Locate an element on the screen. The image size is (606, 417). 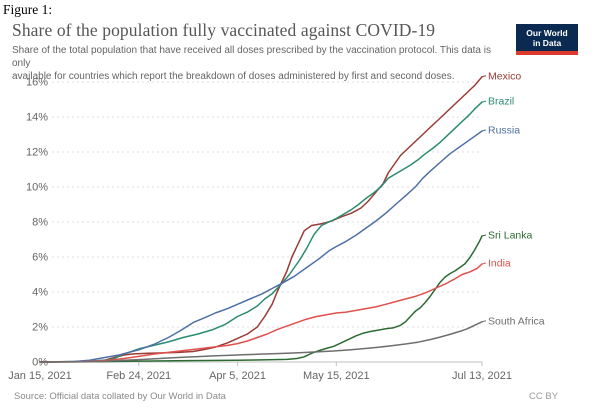
series-line-south-africa is located at coordinates (261, 342).